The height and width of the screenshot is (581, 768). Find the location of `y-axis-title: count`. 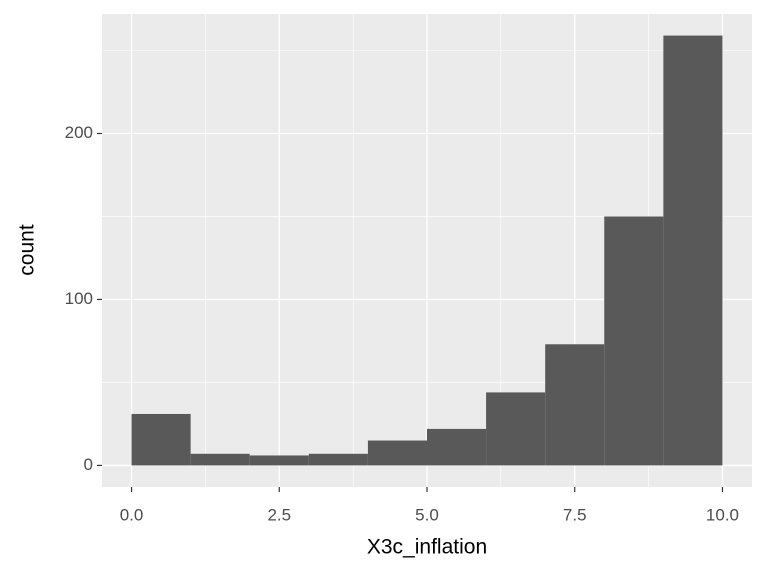

y-axis-title: count is located at coordinates (27, 250).